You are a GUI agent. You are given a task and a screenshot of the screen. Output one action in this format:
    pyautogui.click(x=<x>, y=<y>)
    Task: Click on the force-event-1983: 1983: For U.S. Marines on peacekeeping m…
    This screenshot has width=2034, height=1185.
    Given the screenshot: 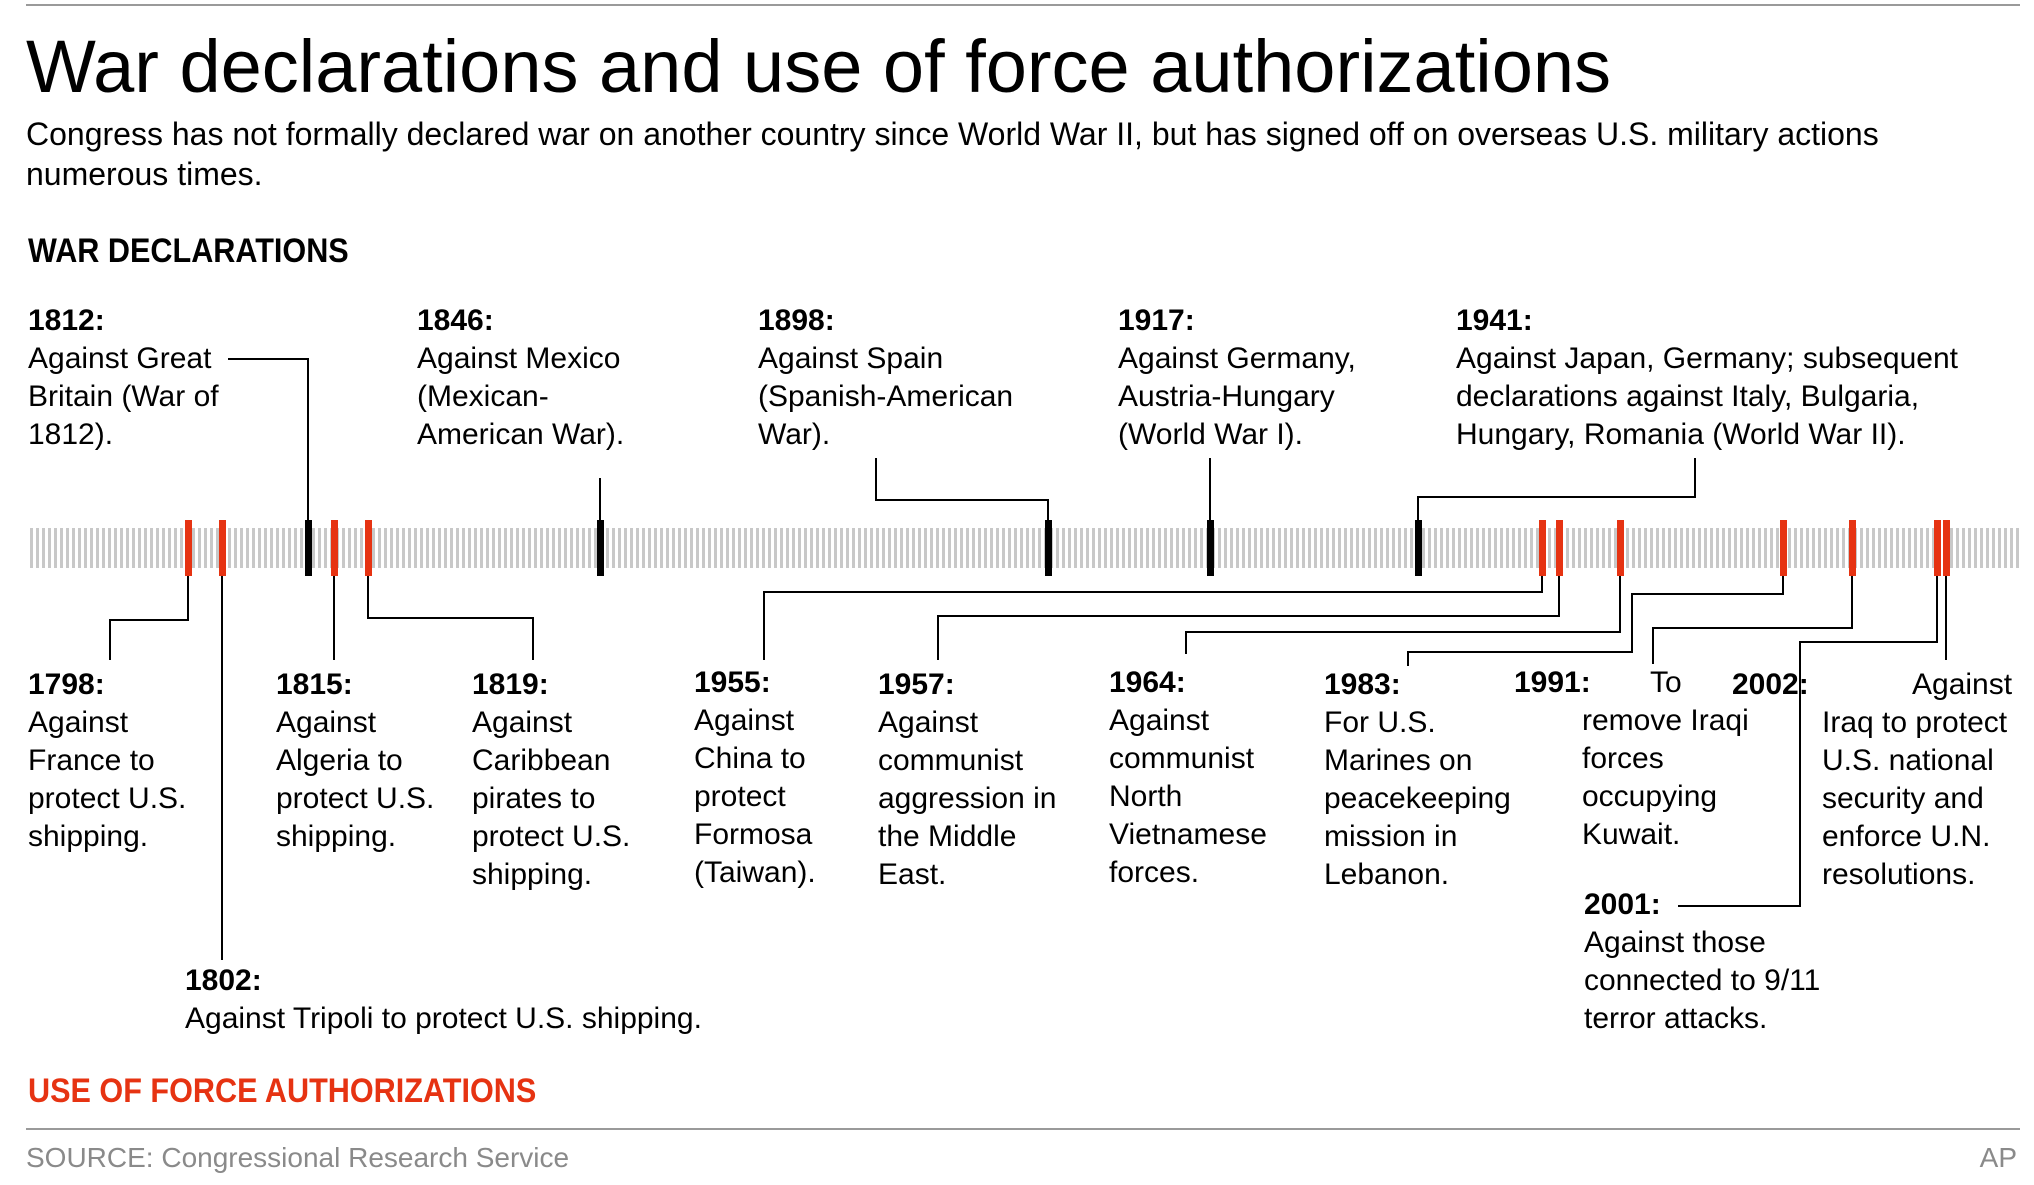 What is the action you would take?
    pyautogui.click(x=1434, y=780)
    